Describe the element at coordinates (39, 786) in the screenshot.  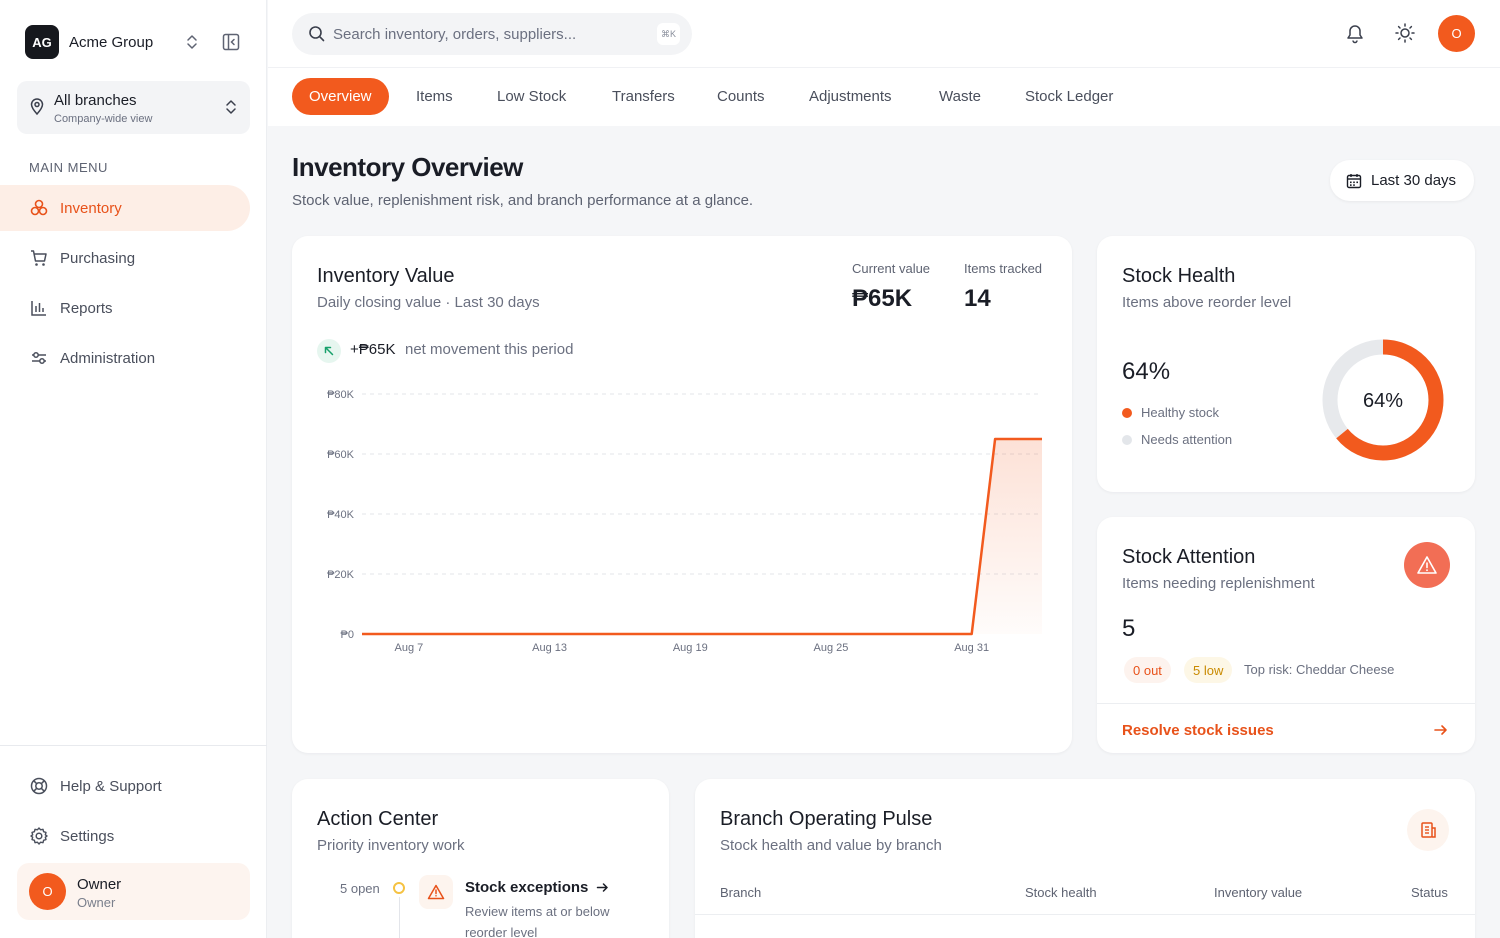
I see `lifebuoy-icon` at that location.